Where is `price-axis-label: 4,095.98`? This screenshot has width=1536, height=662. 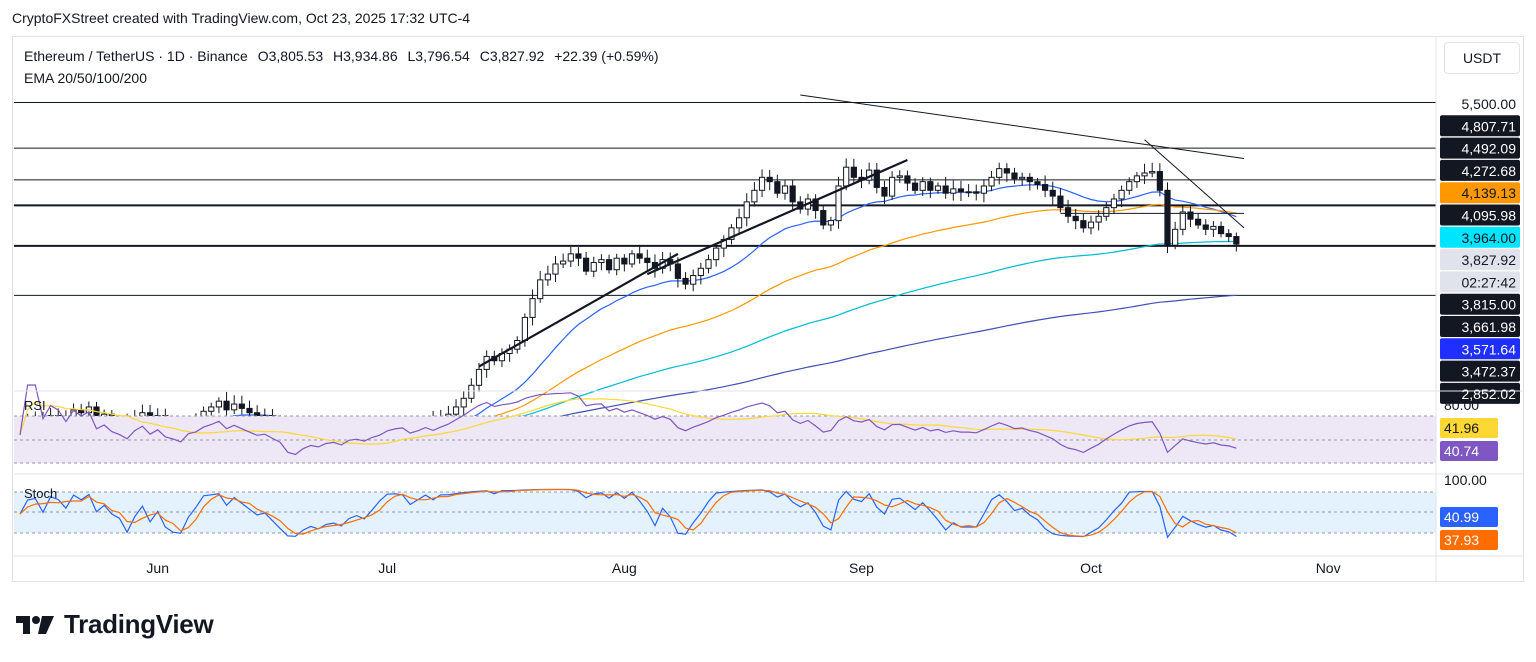
price-axis-label: 4,095.98 is located at coordinates (1489, 216).